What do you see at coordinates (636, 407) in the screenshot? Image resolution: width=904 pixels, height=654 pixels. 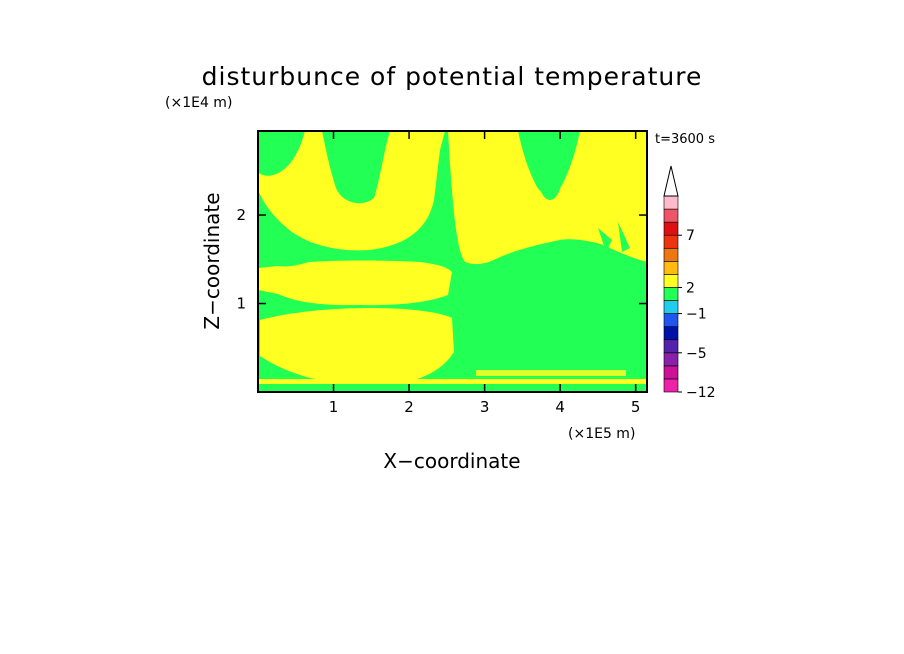 I see `x-tick-label: 5` at bounding box center [636, 407].